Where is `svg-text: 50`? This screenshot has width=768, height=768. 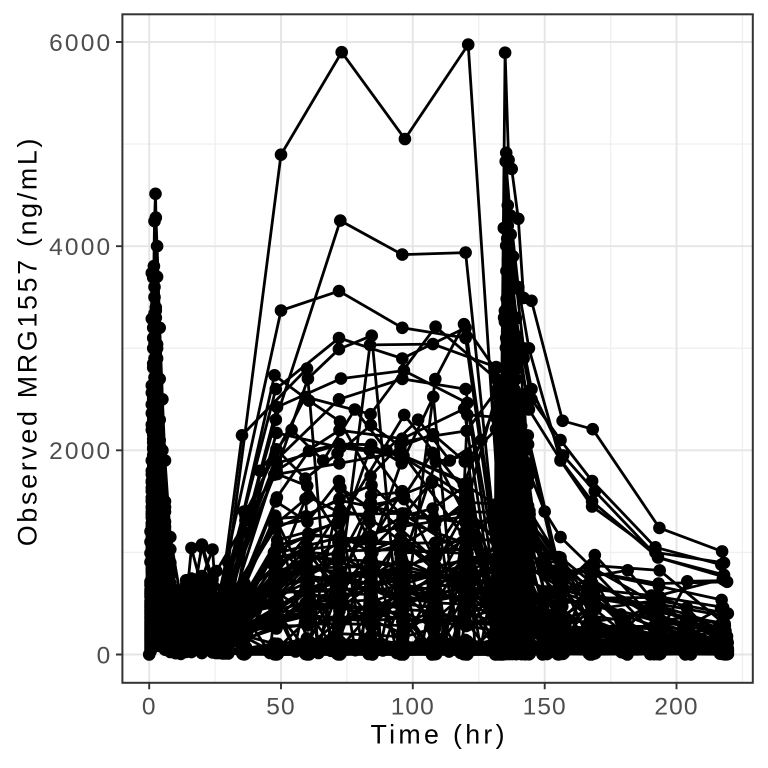
svg-text: 50 is located at coordinates (280, 706).